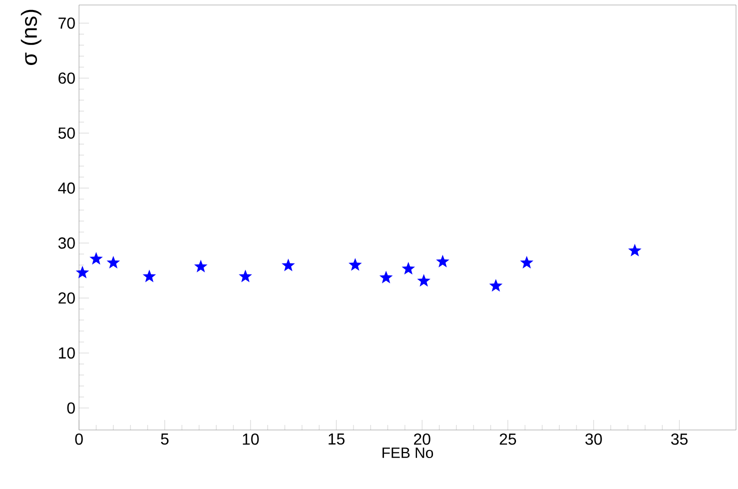 Image resolution: width=738 pixels, height=489 pixels. What do you see at coordinates (66, 78) in the screenshot?
I see `y-tick-label: 60` at bounding box center [66, 78].